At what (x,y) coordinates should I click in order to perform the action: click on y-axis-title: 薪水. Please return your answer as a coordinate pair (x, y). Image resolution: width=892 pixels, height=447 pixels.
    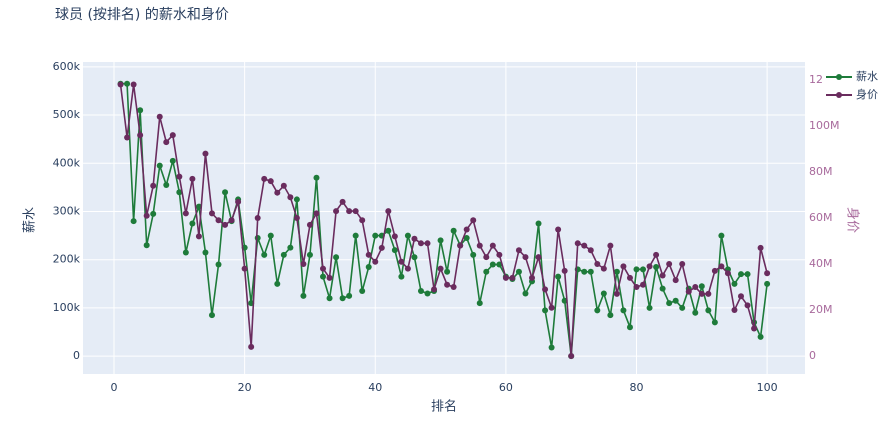
    Looking at the image, I should click on (30, 220).